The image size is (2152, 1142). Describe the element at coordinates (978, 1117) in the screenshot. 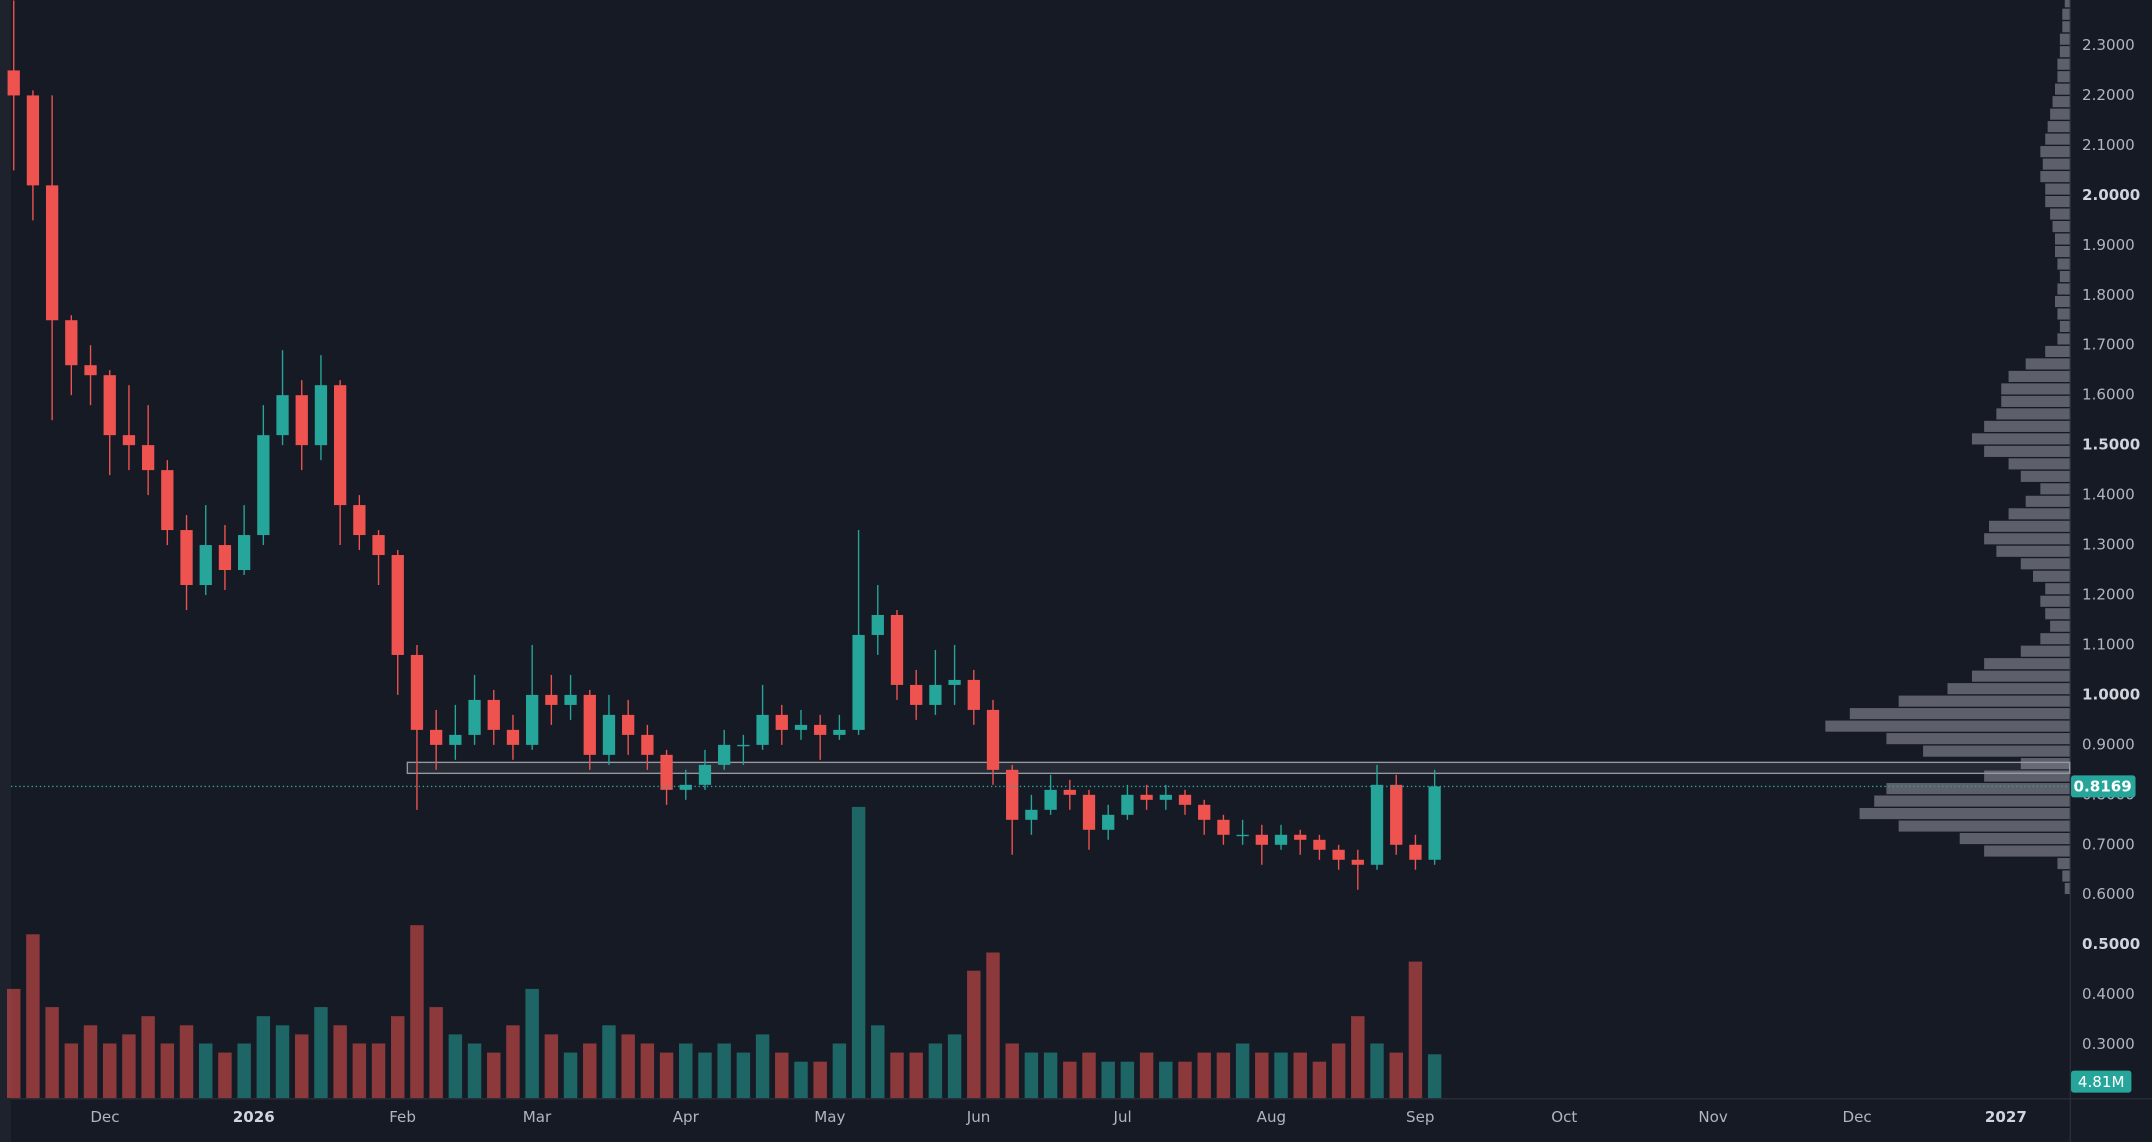

I see `x-tick-label: Jun` at that location.